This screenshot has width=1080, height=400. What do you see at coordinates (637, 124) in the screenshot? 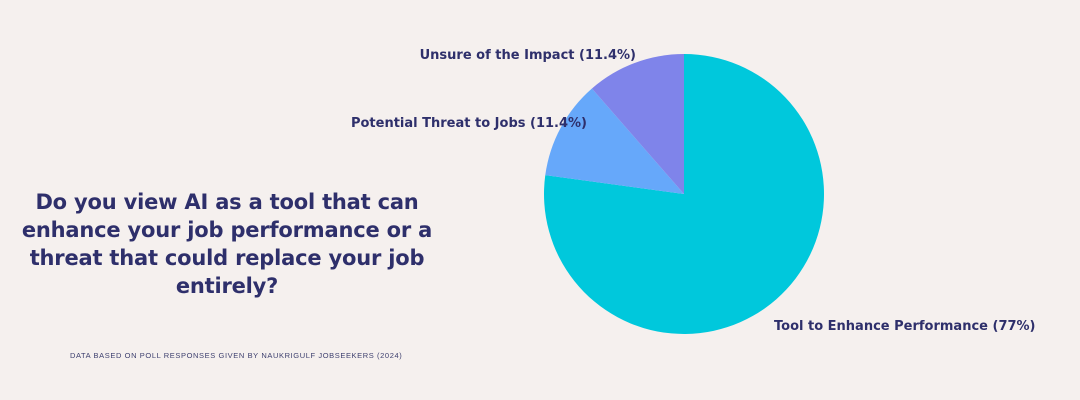
I see `slice-unsure` at bounding box center [637, 124].